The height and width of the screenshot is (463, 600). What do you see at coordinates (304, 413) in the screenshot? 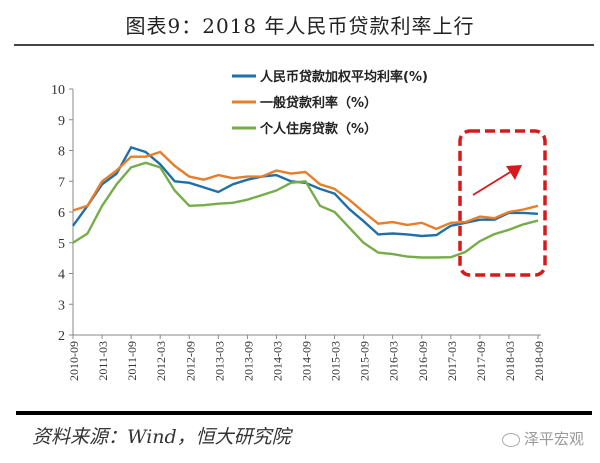
I see `footer-divider` at bounding box center [304, 413].